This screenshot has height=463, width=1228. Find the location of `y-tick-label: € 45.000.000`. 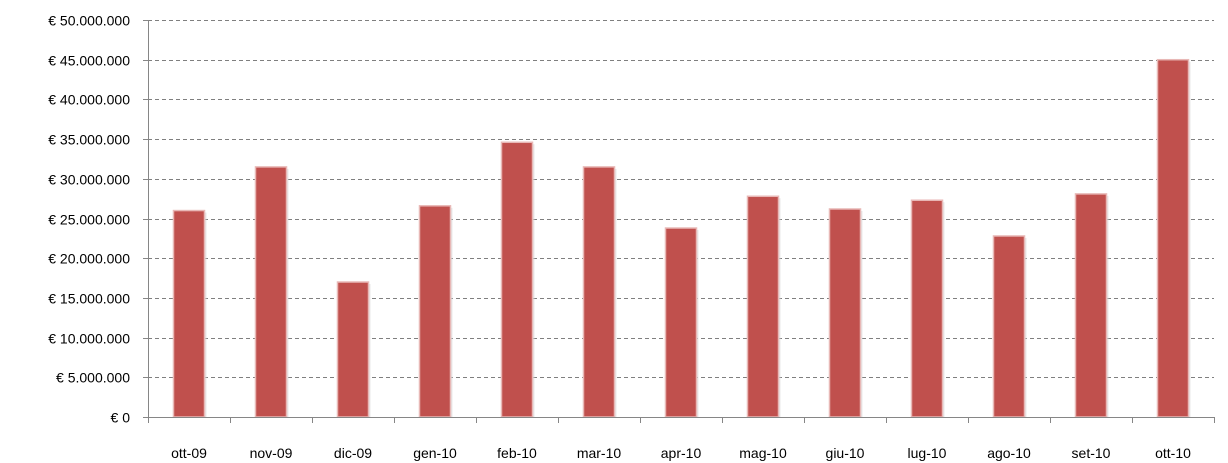

y-tick-label: € 45.000.000 is located at coordinates (89, 61).